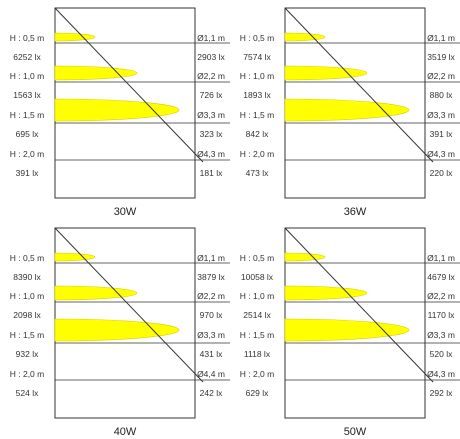 This screenshot has height=439, width=460. I want to click on edge-lux-label: 2903 lx, so click(211, 57).